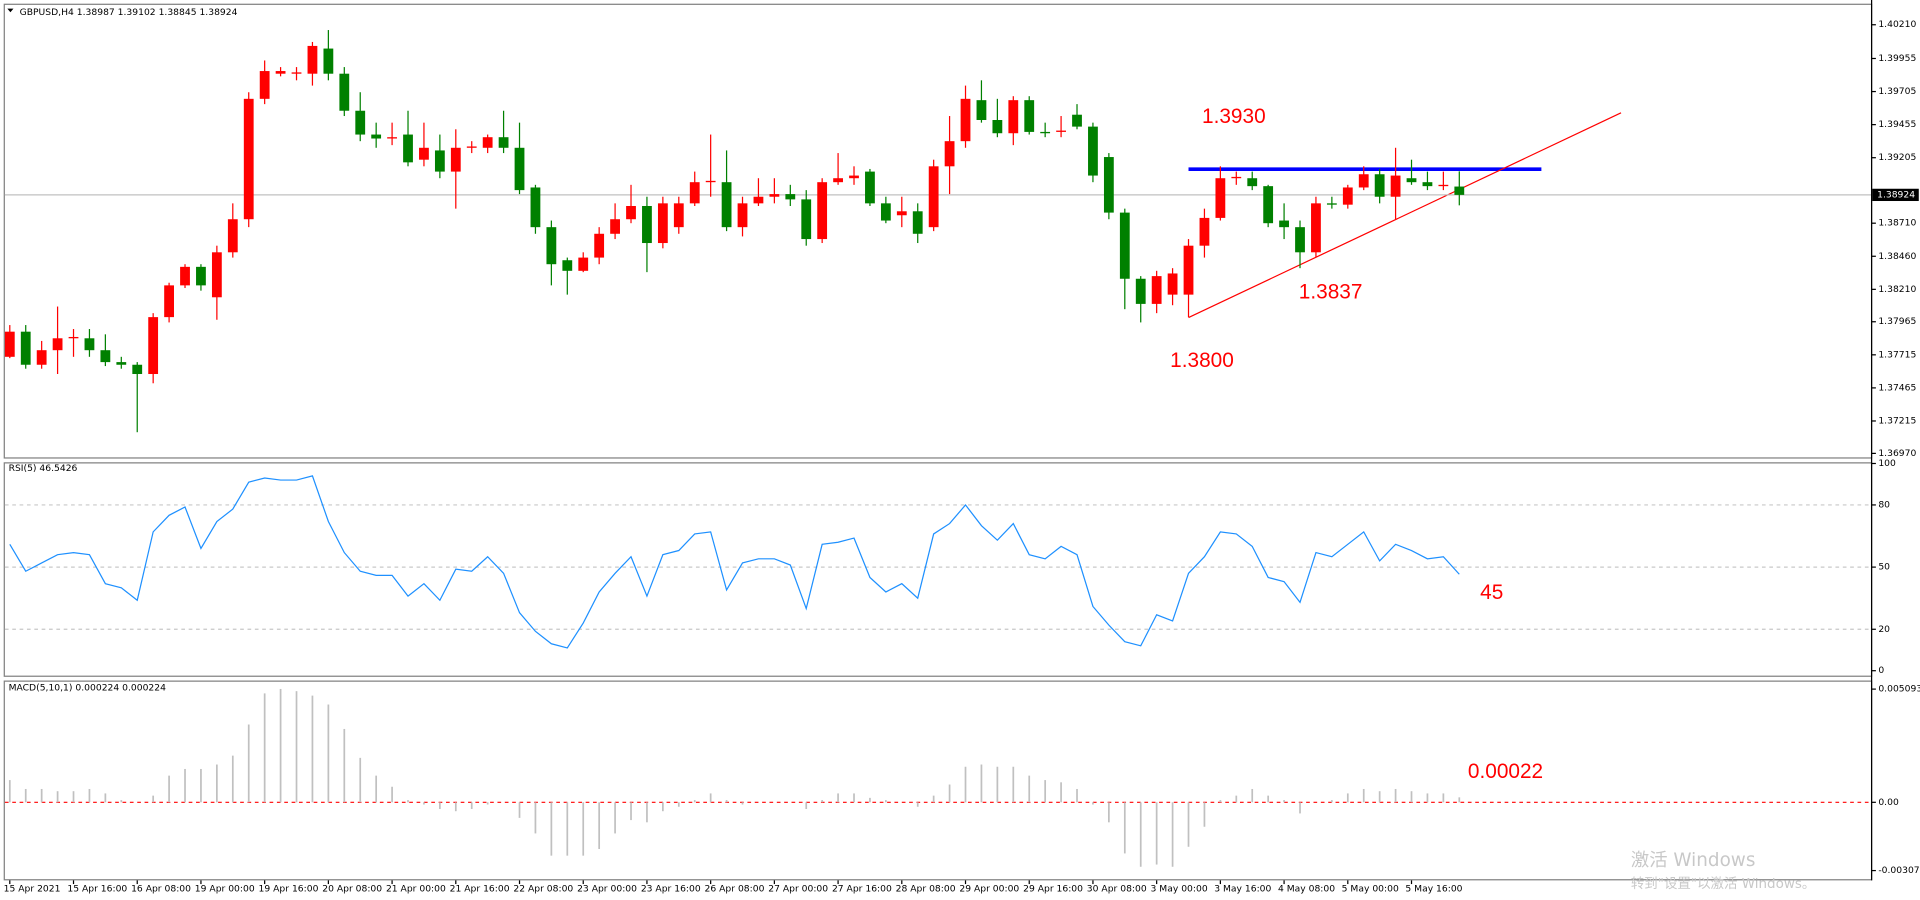 The height and width of the screenshot is (900, 1920). What do you see at coordinates (1895, 195) in the screenshot?
I see `current-price-box` at bounding box center [1895, 195].